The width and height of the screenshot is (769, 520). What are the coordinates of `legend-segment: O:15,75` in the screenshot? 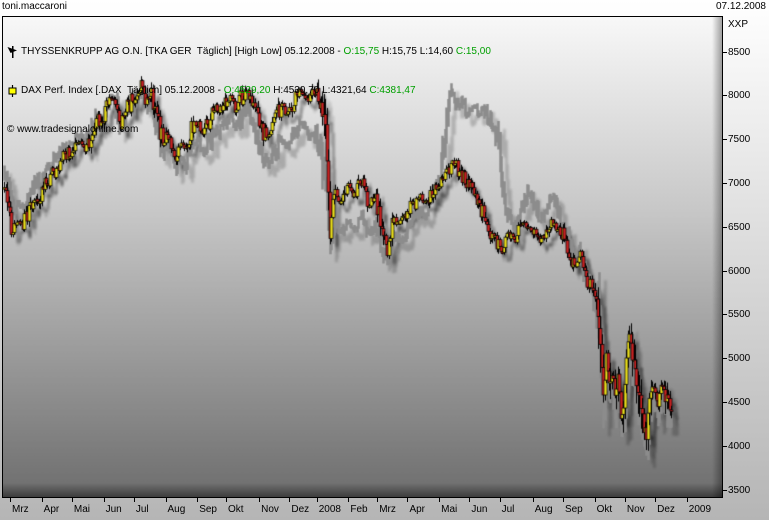 It's located at (362, 51).